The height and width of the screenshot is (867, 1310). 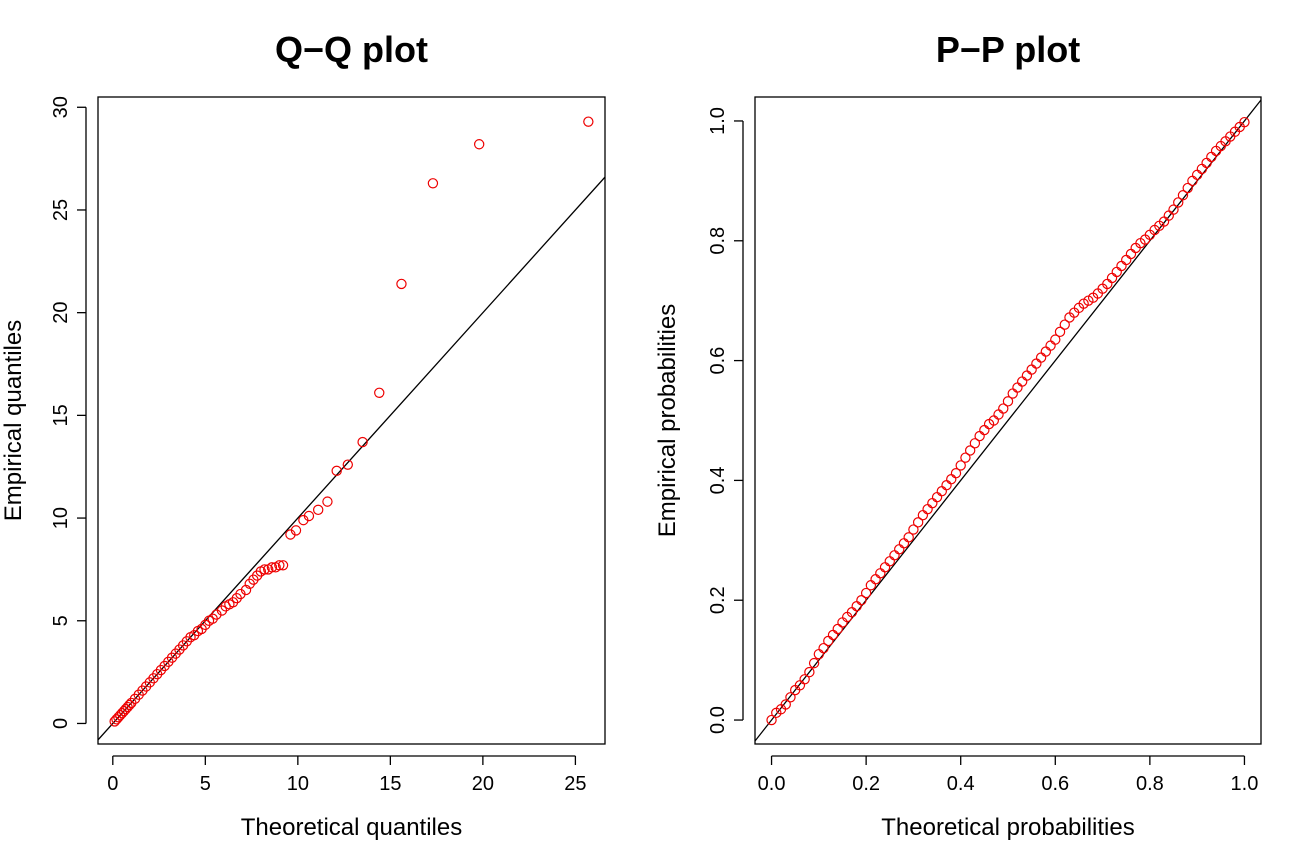 What do you see at coordinates (961, 784) in the screenshot?
I see `pp-x-tick-label: 0.4` at bounding box center [961, 784].